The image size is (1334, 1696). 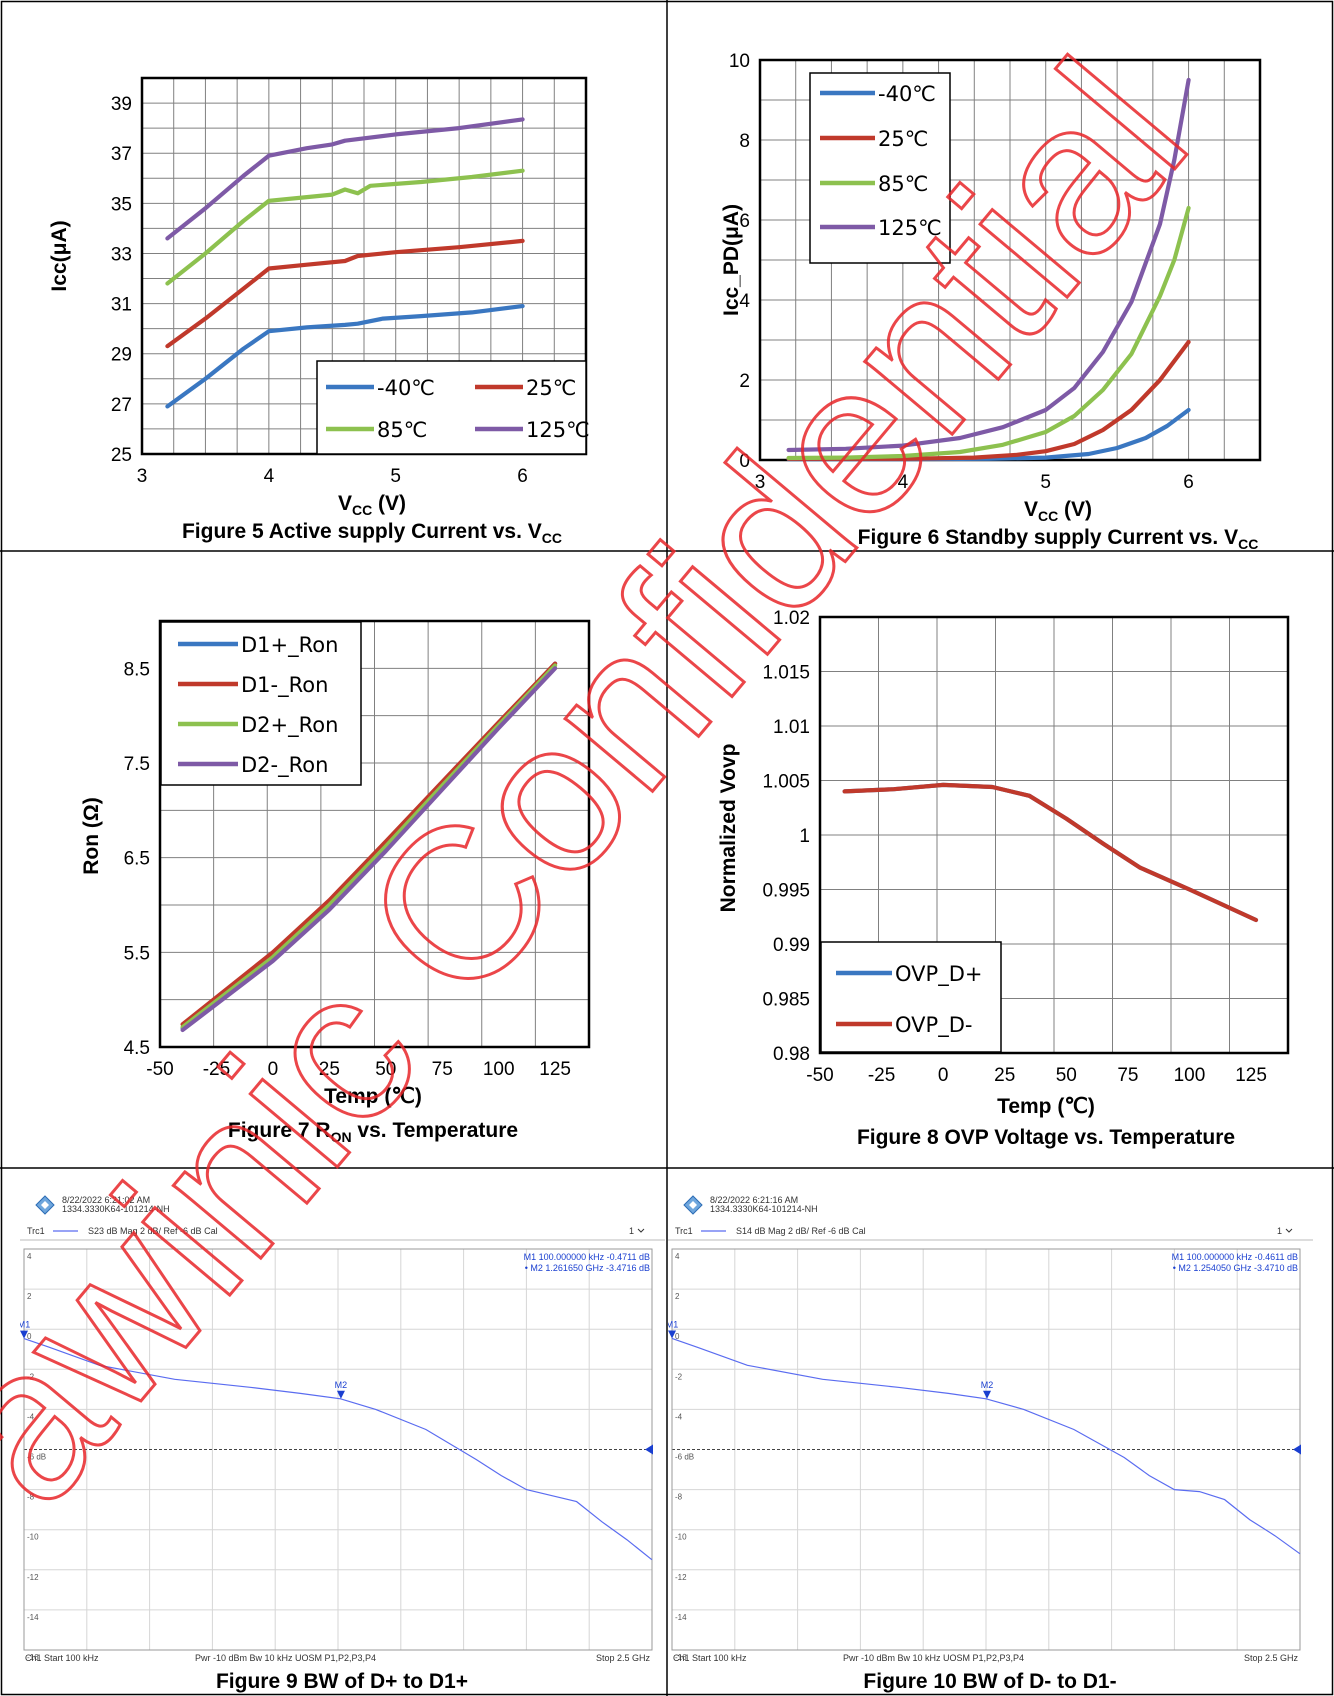 What do you see at coordinates (31, 1416) in the screenshot?
I see `vna-y-tick-label: -4` at bounding box center [31, 1416].